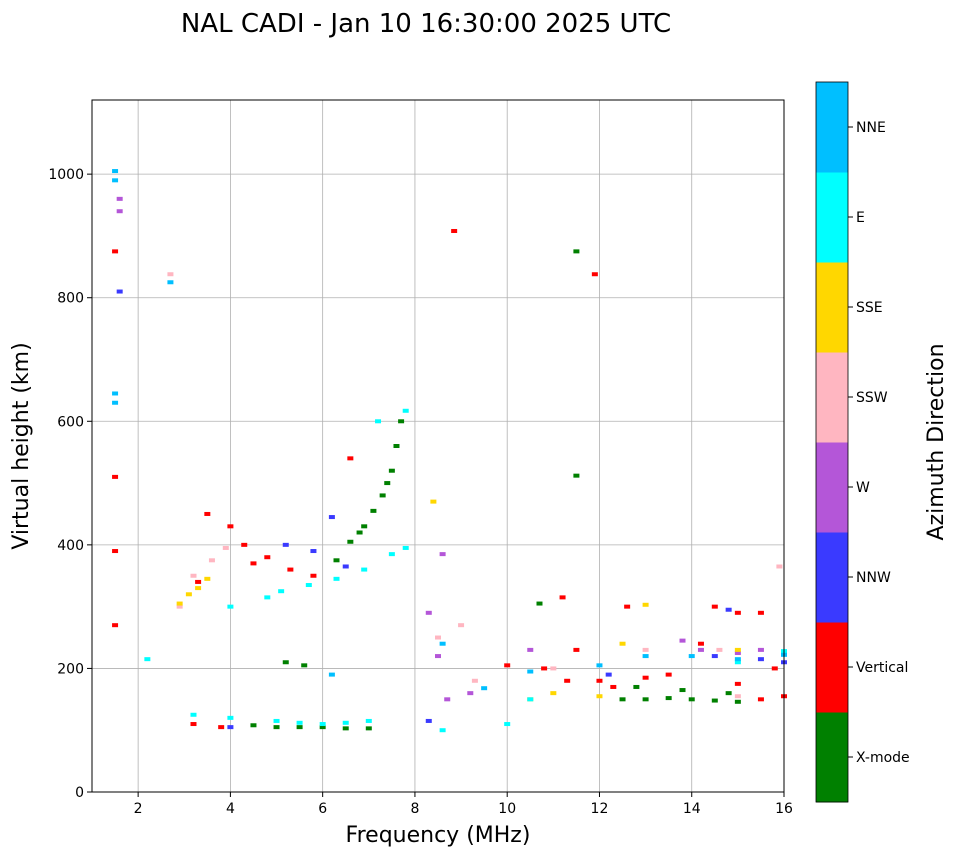  I want to click on colorbar-swatch-ssw, so click(832, 397).